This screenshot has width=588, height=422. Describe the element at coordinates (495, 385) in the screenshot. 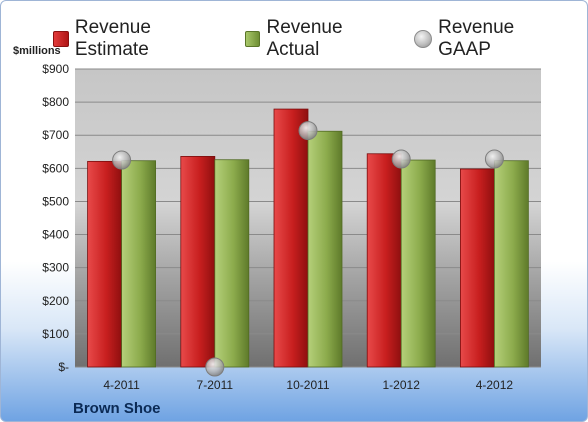

I see `x-tick-label: 4-2012` at that location.